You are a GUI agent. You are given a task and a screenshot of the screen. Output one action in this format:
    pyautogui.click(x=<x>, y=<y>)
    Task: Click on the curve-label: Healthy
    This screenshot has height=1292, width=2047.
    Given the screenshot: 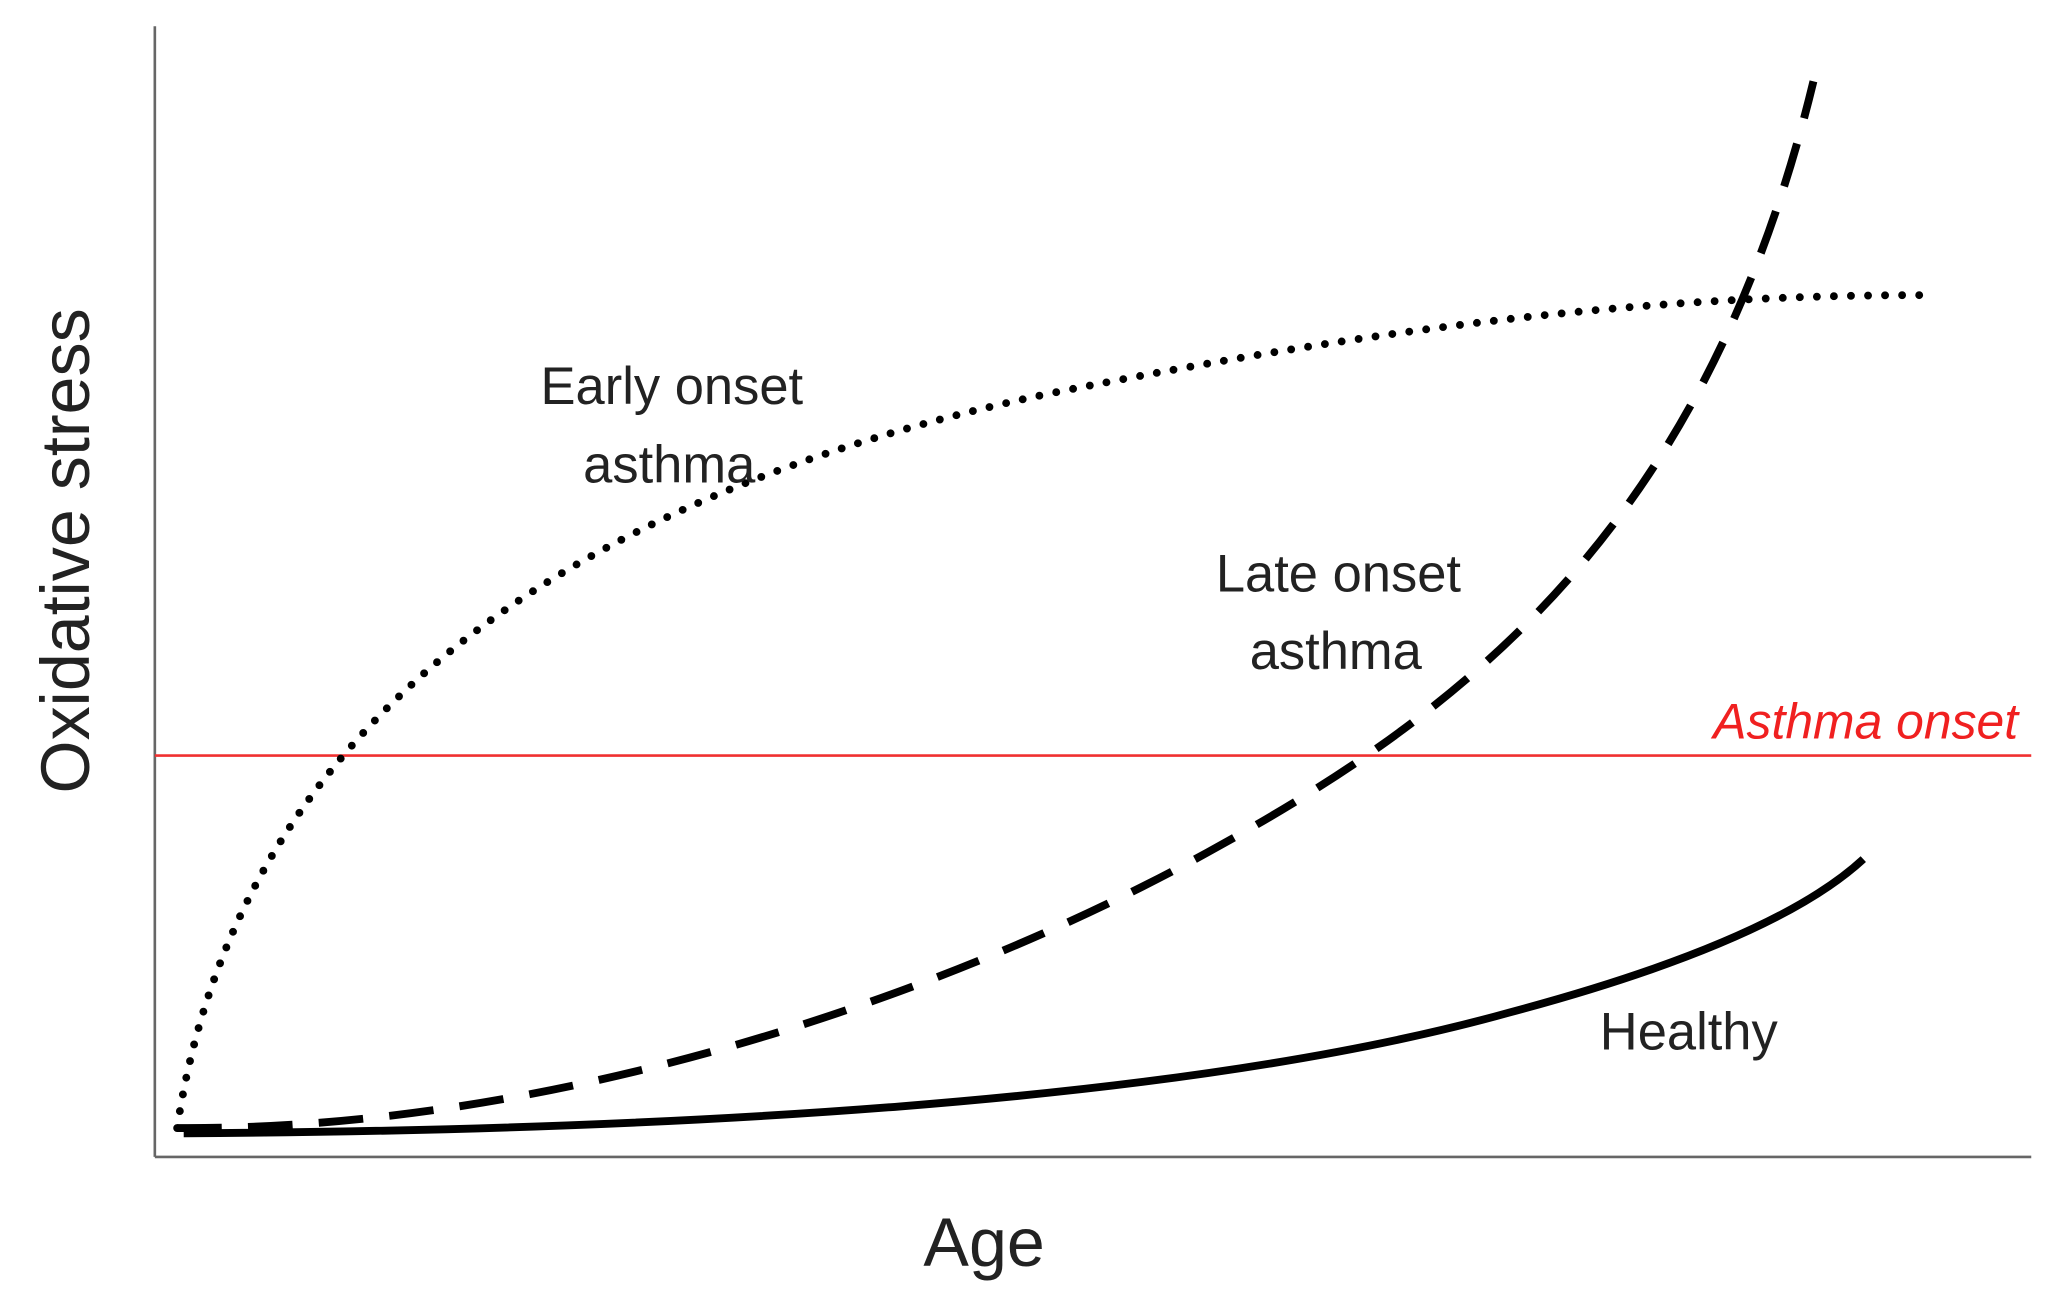 What is the action you would take?
    pyautogui.click(x=1689, y=1032)
    